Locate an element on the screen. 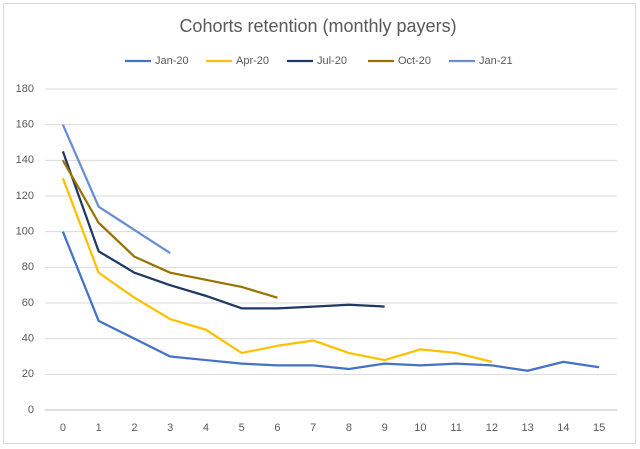 This screenshot has height=449, width=640. legend-label: Oct-20 is located at coordinates (414, 61).